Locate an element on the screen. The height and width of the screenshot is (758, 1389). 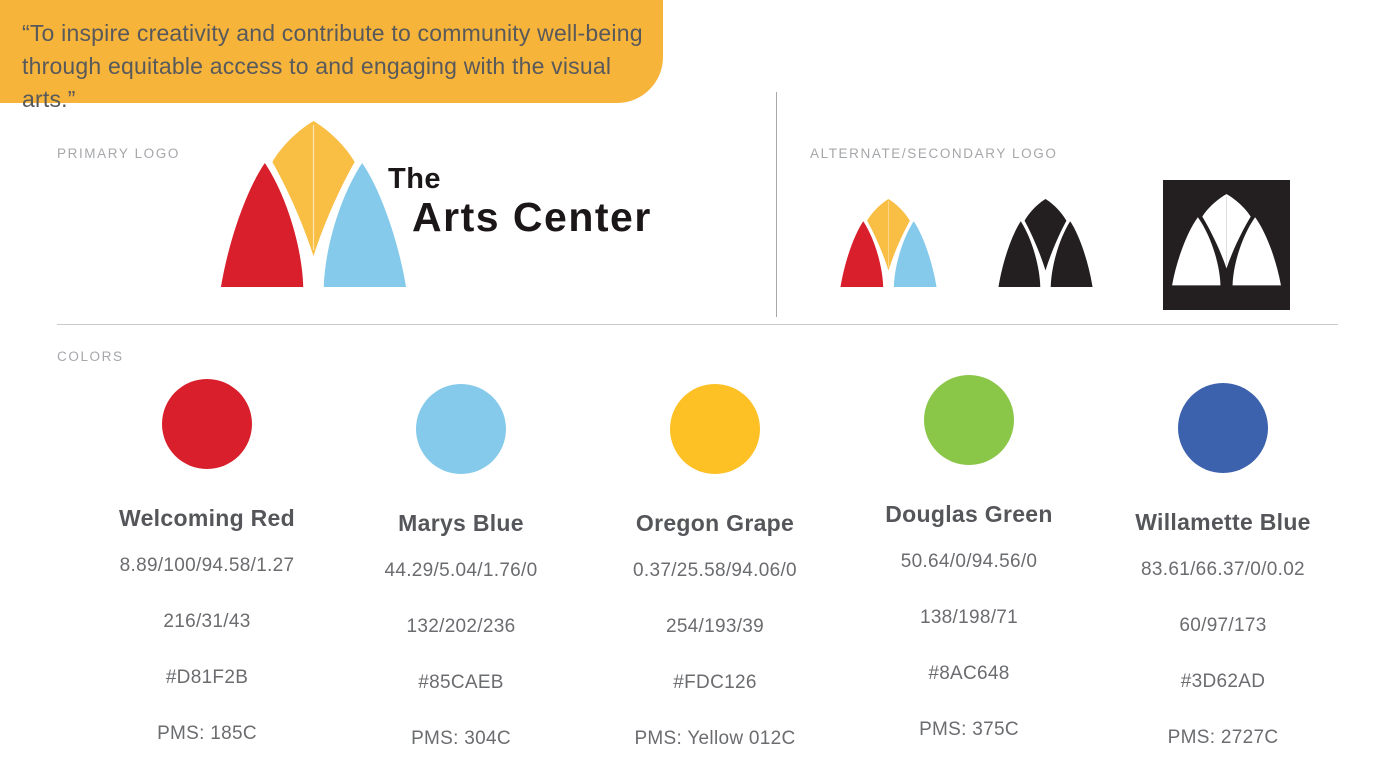
color-name: Oregon Grape is located at coordinates (715, 523).